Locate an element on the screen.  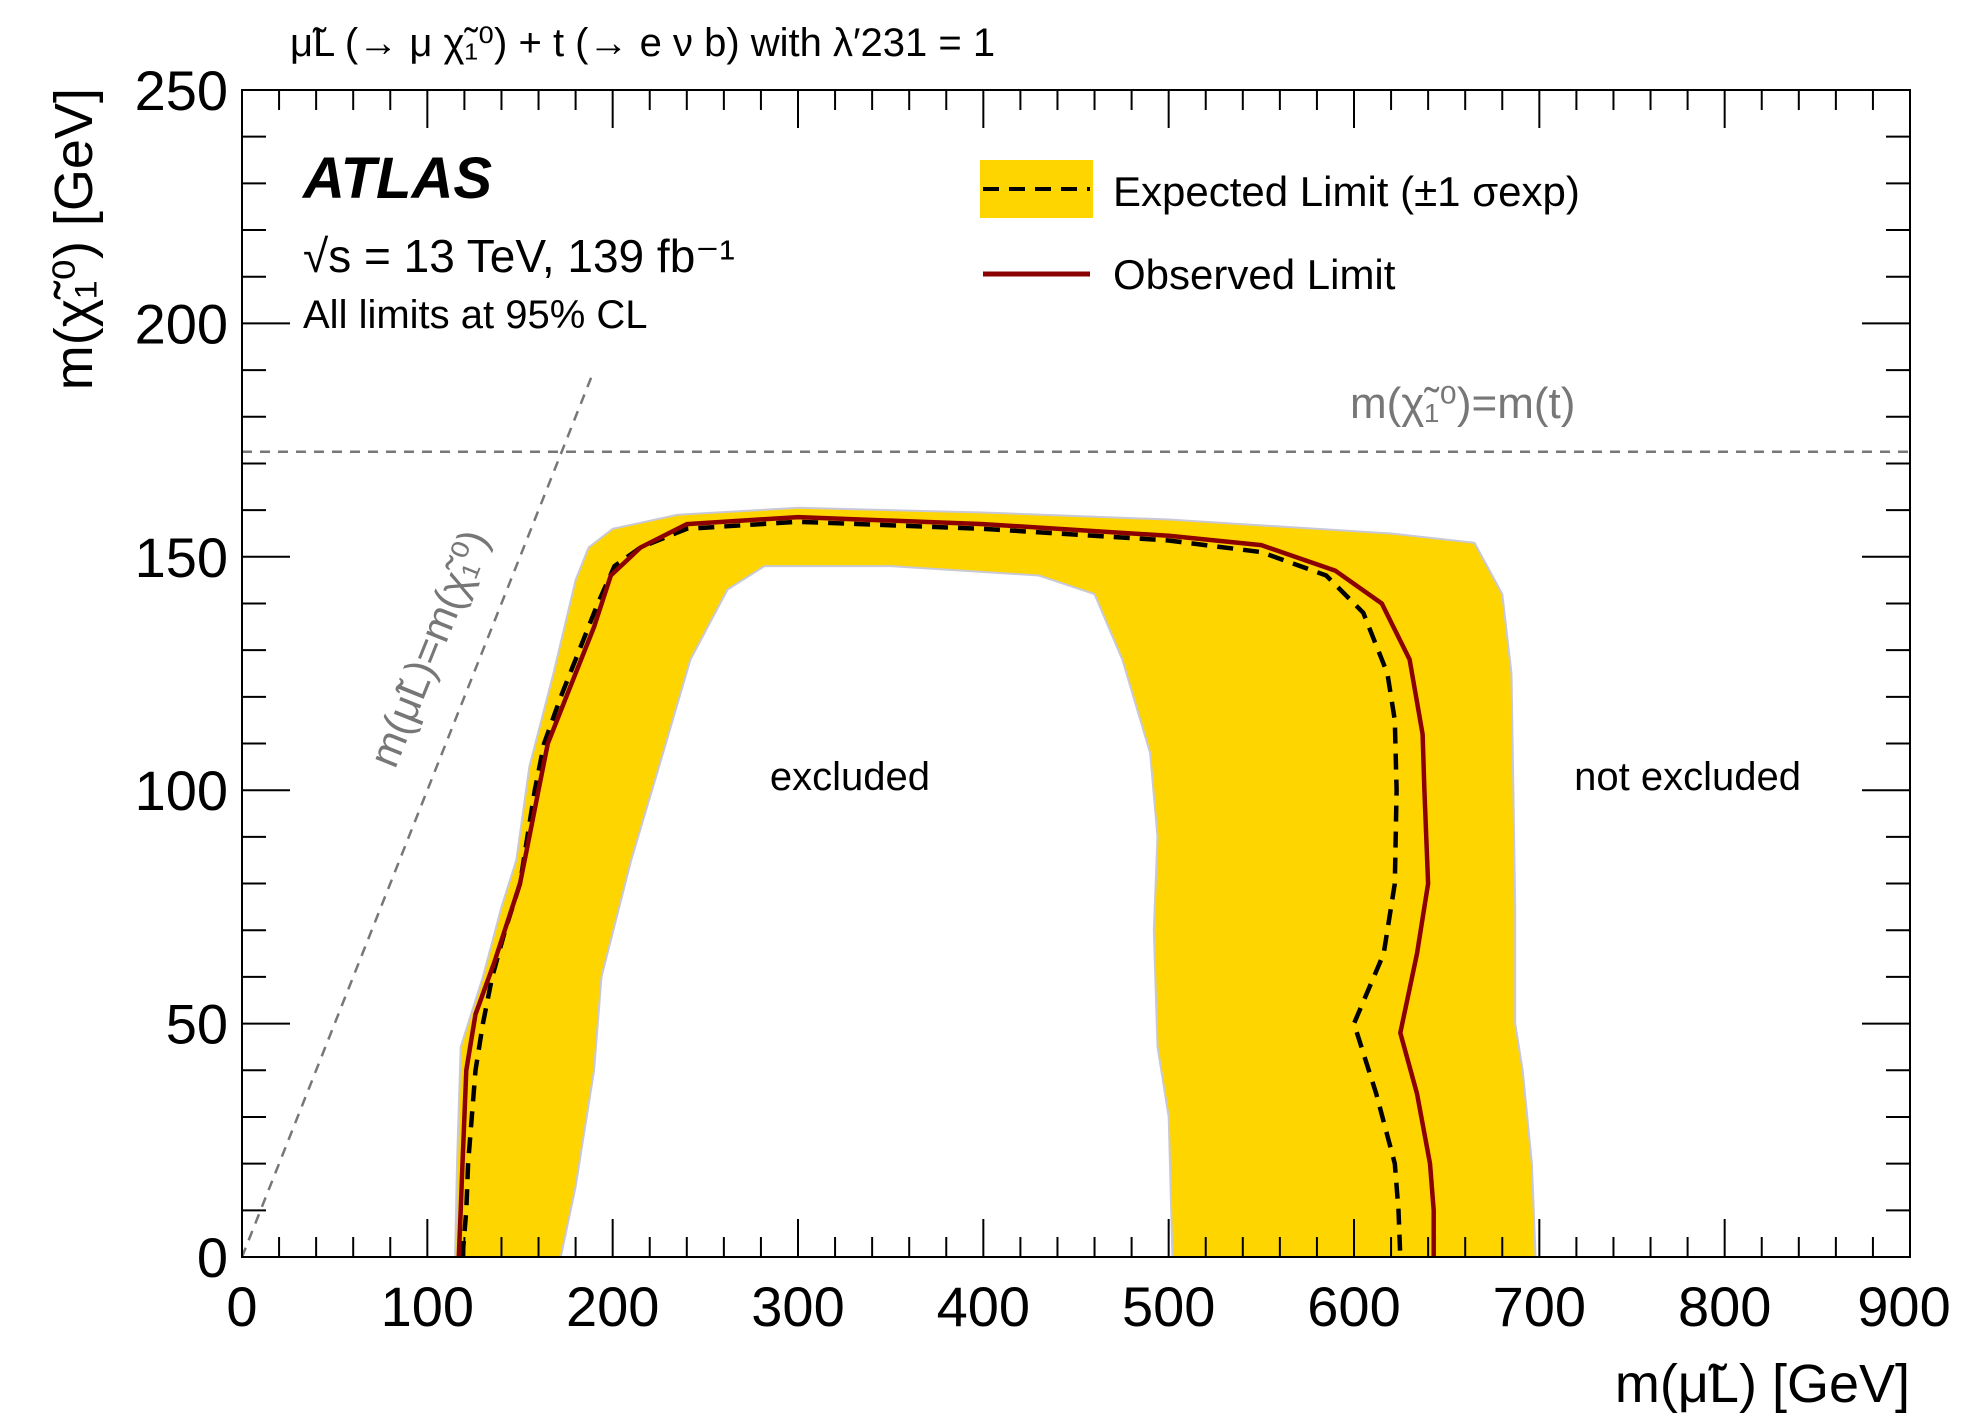
x-tick-label: 100 is located at coordinates (427, 1306).